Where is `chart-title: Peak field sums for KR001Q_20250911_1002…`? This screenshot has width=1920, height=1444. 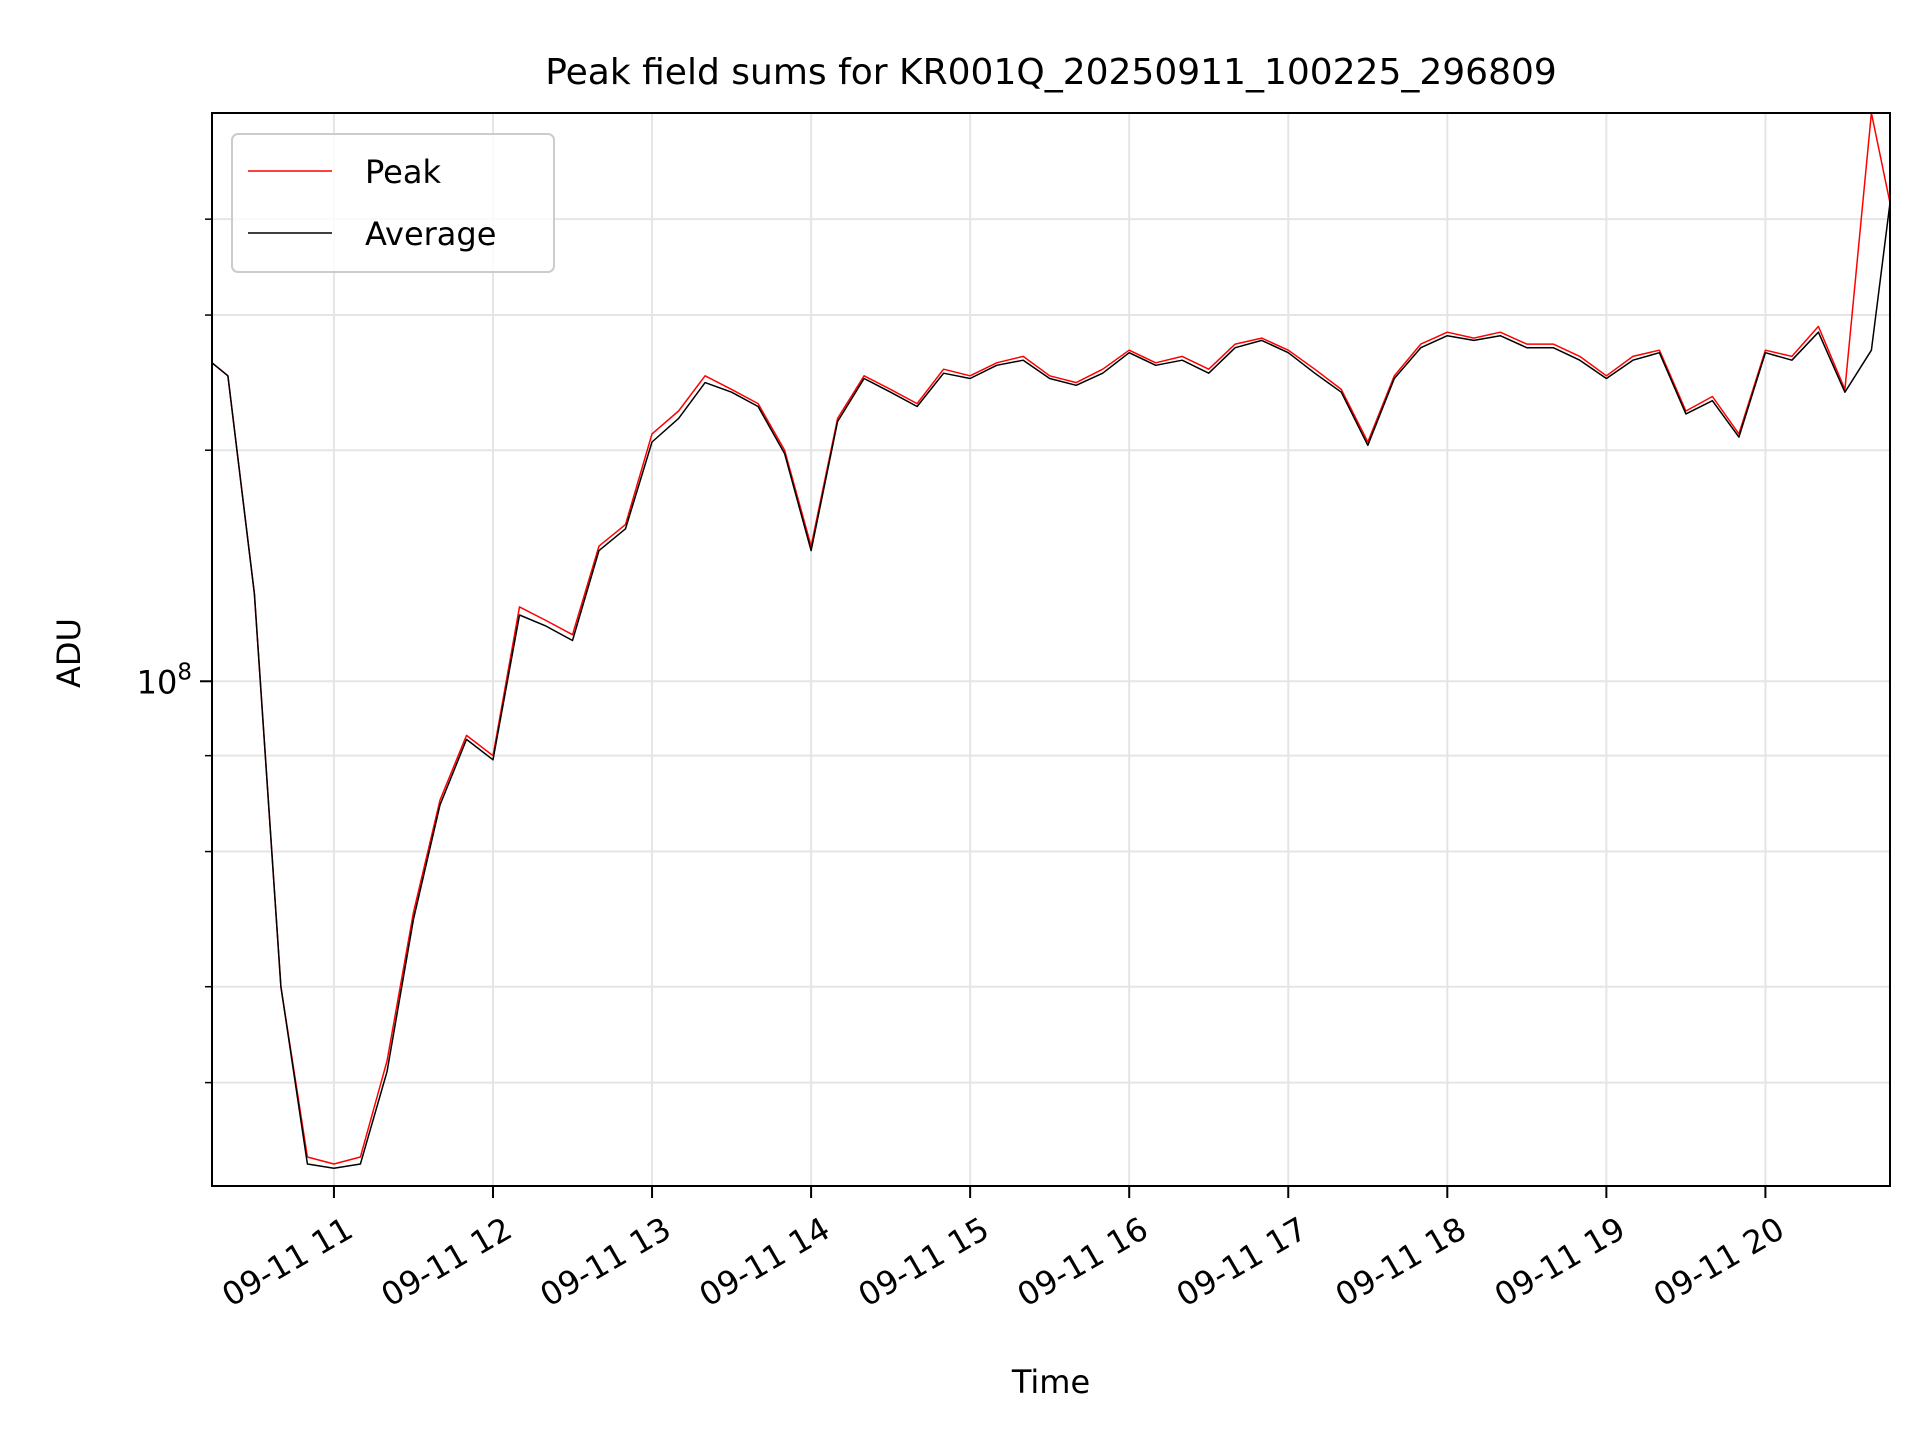 chart-title: Peak field sums for KR001Q_20250911_1002… is located at coordinates (1051, 72).